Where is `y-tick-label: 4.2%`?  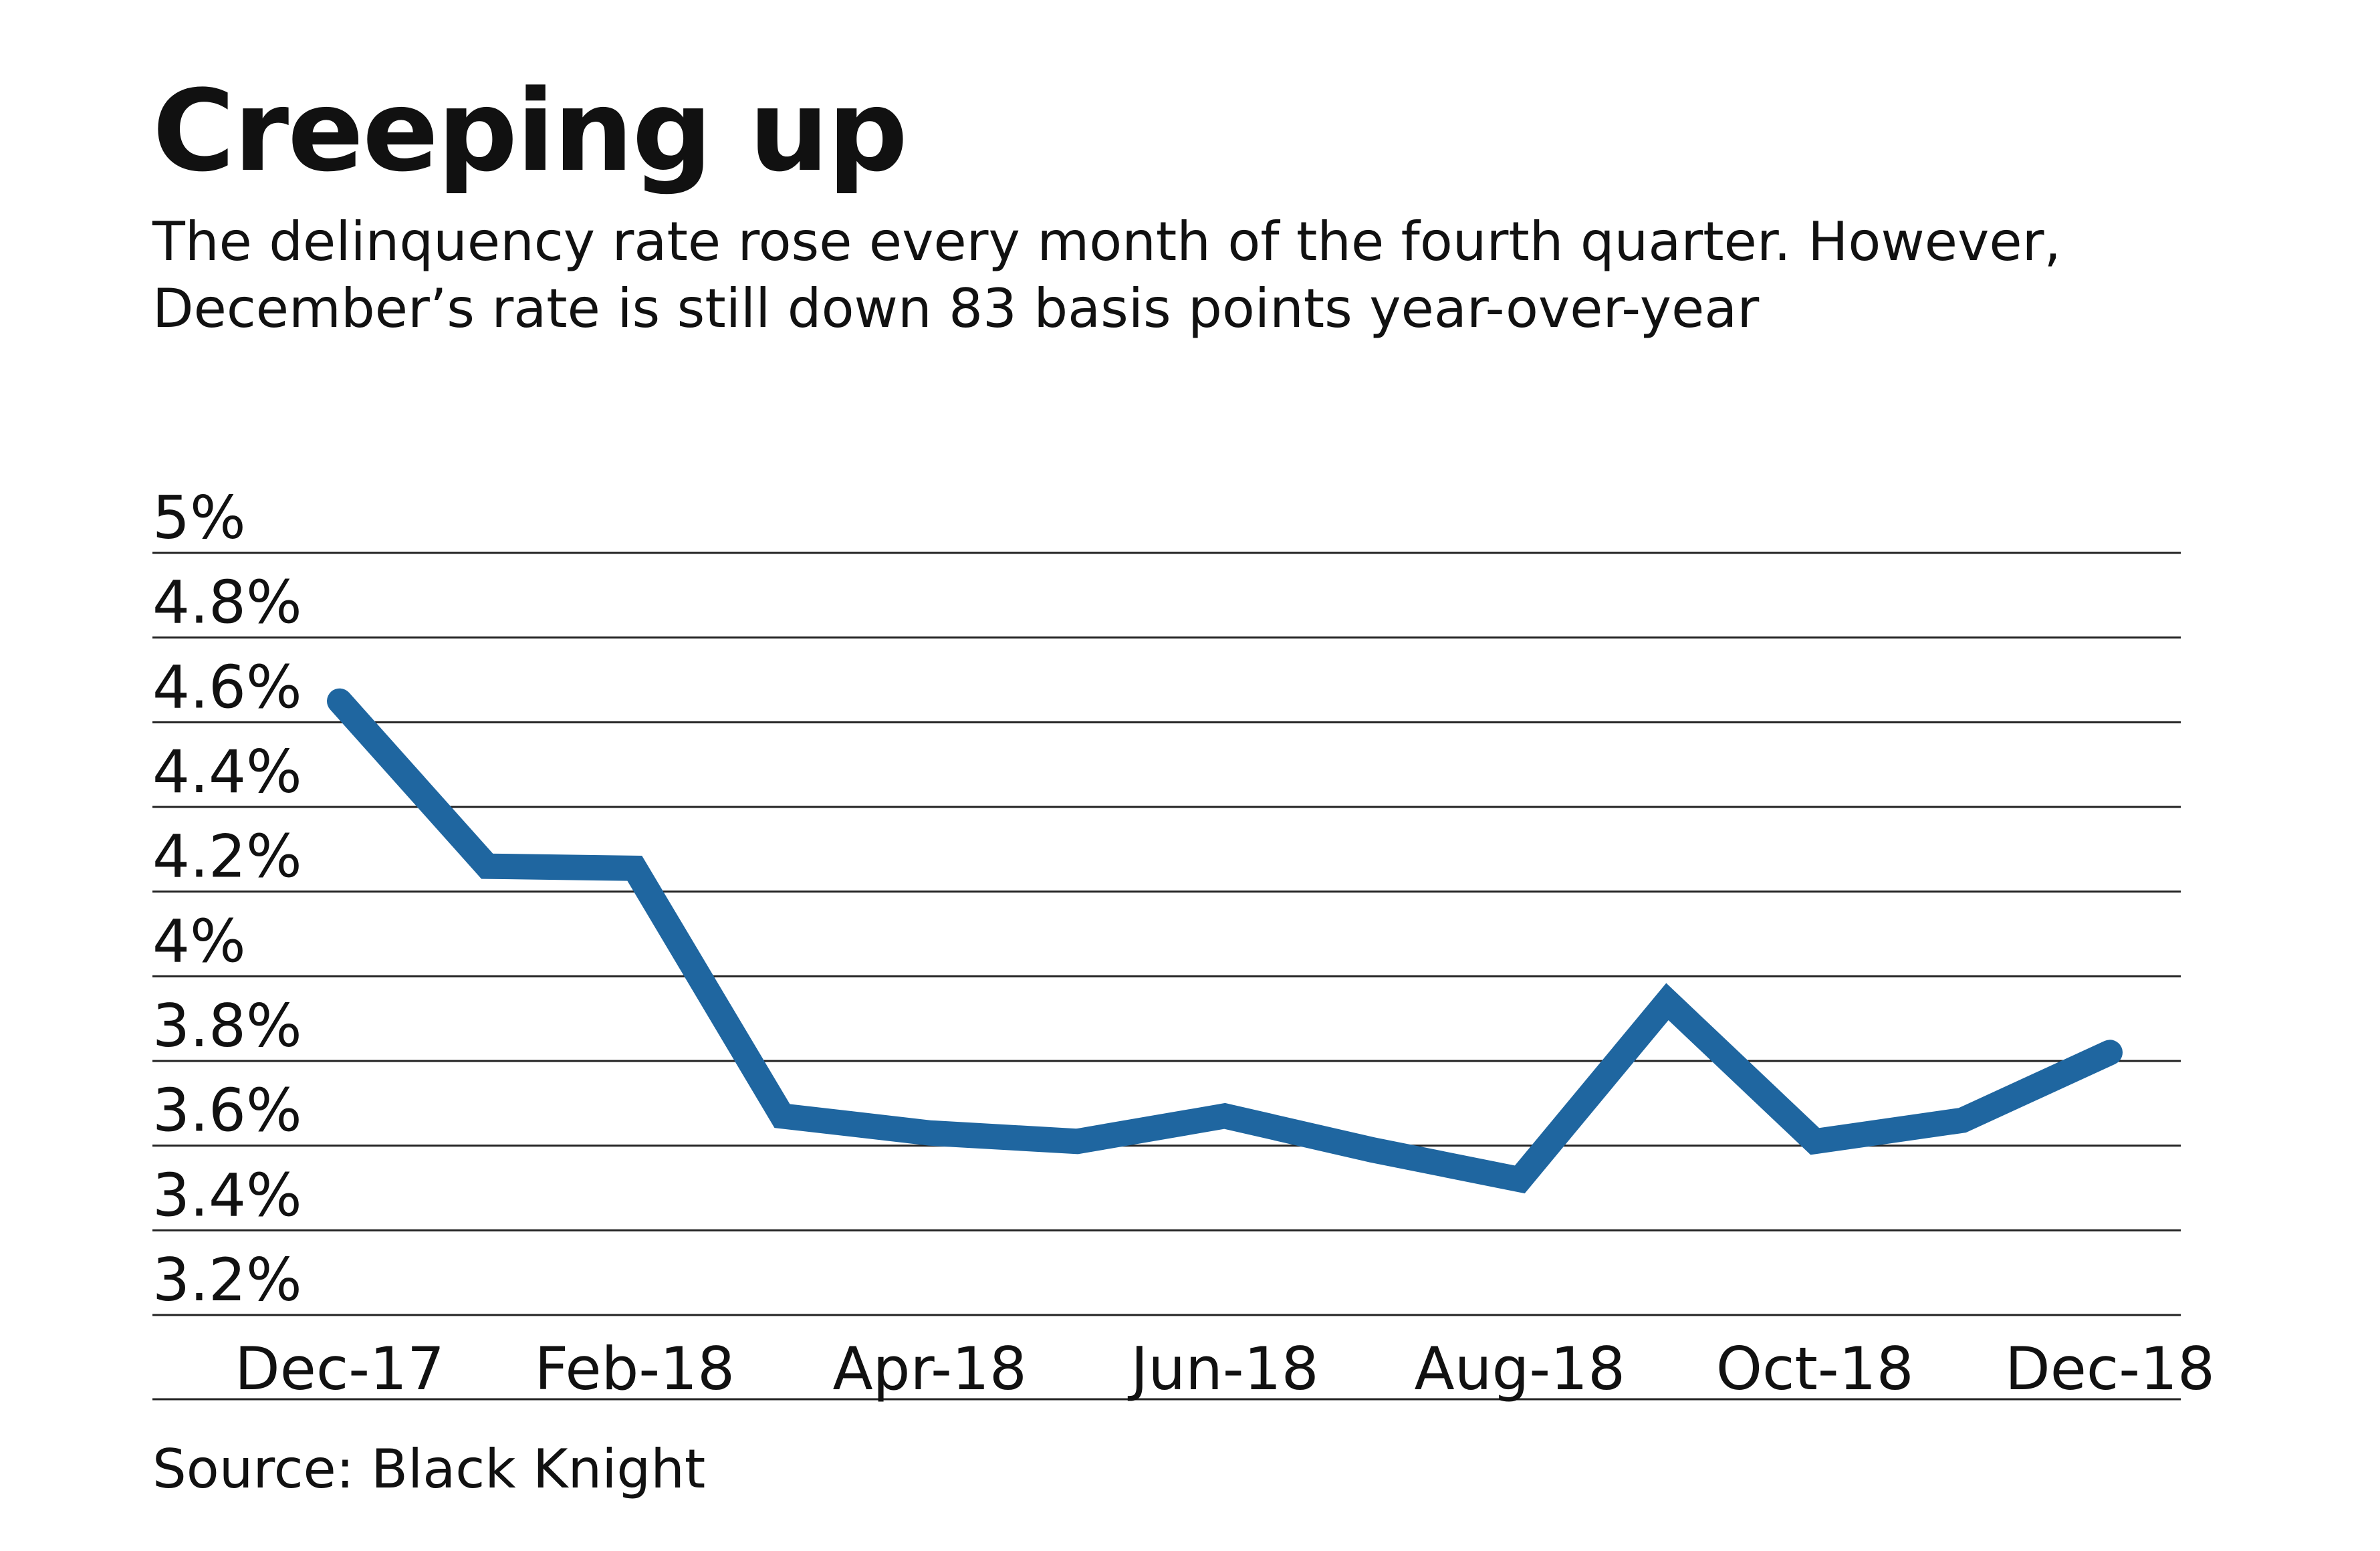
y-tick-label: 4.2% is located at coordinates (227, 857).